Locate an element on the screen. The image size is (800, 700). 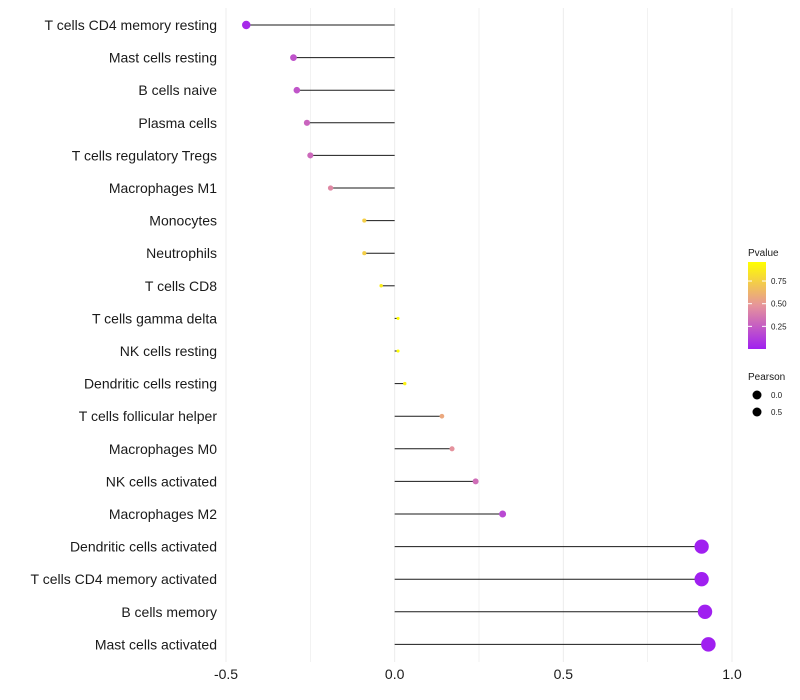
category-label: NK cells resting is located at coordinates (168, 351).